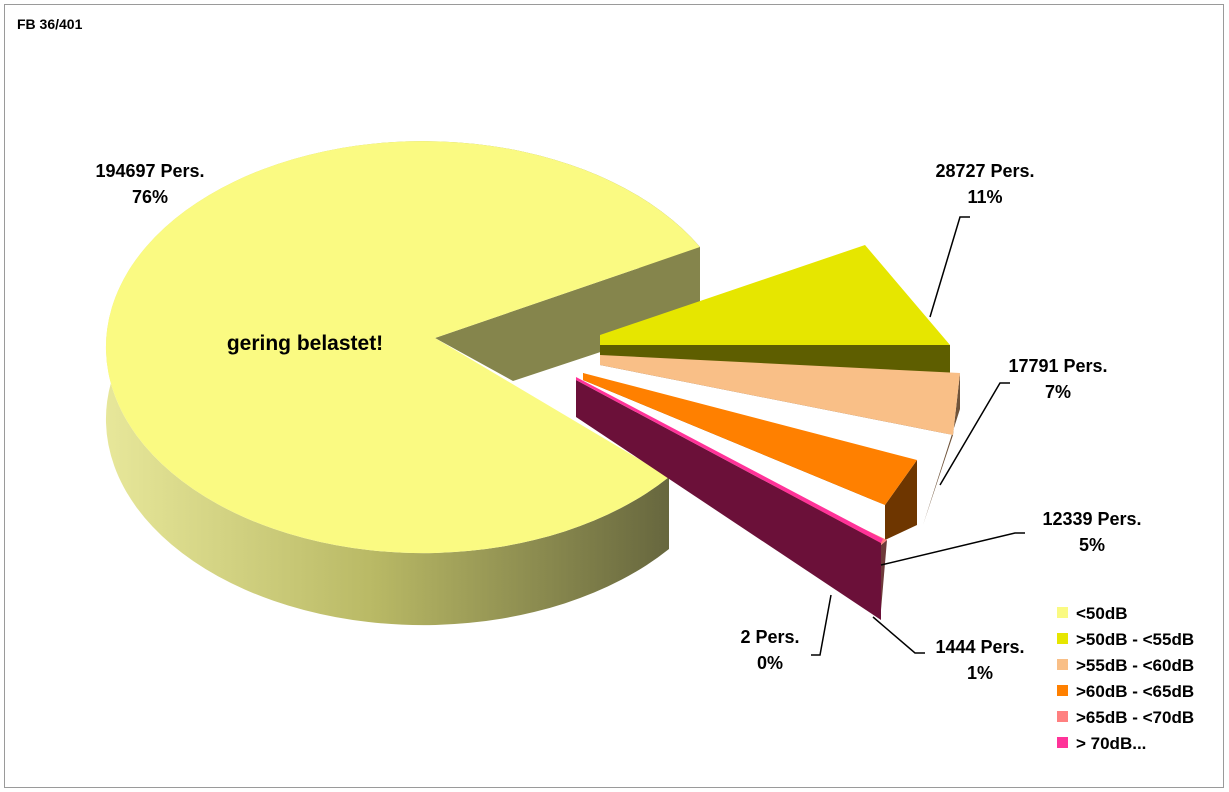 The image size is (1229, 792). What do you see at coordinates (770, 663) in the screenshot?
I see `data-label-percent-gt70: 0%` at bounding box center [770, 663].